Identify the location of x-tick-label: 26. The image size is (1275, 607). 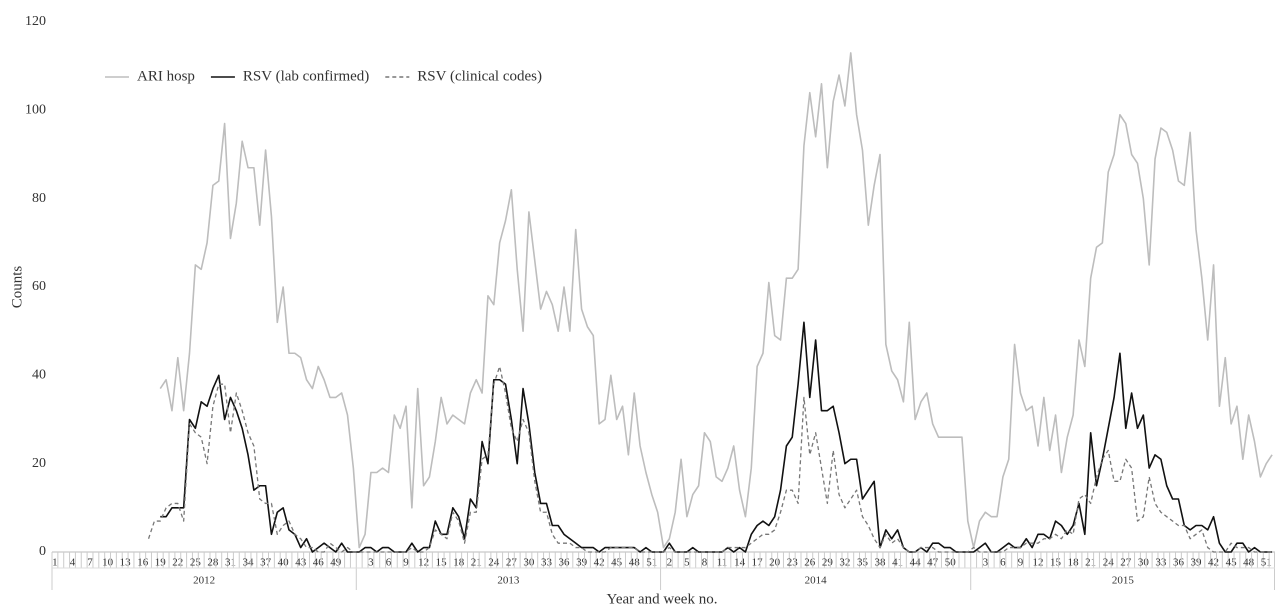
(810, 563).